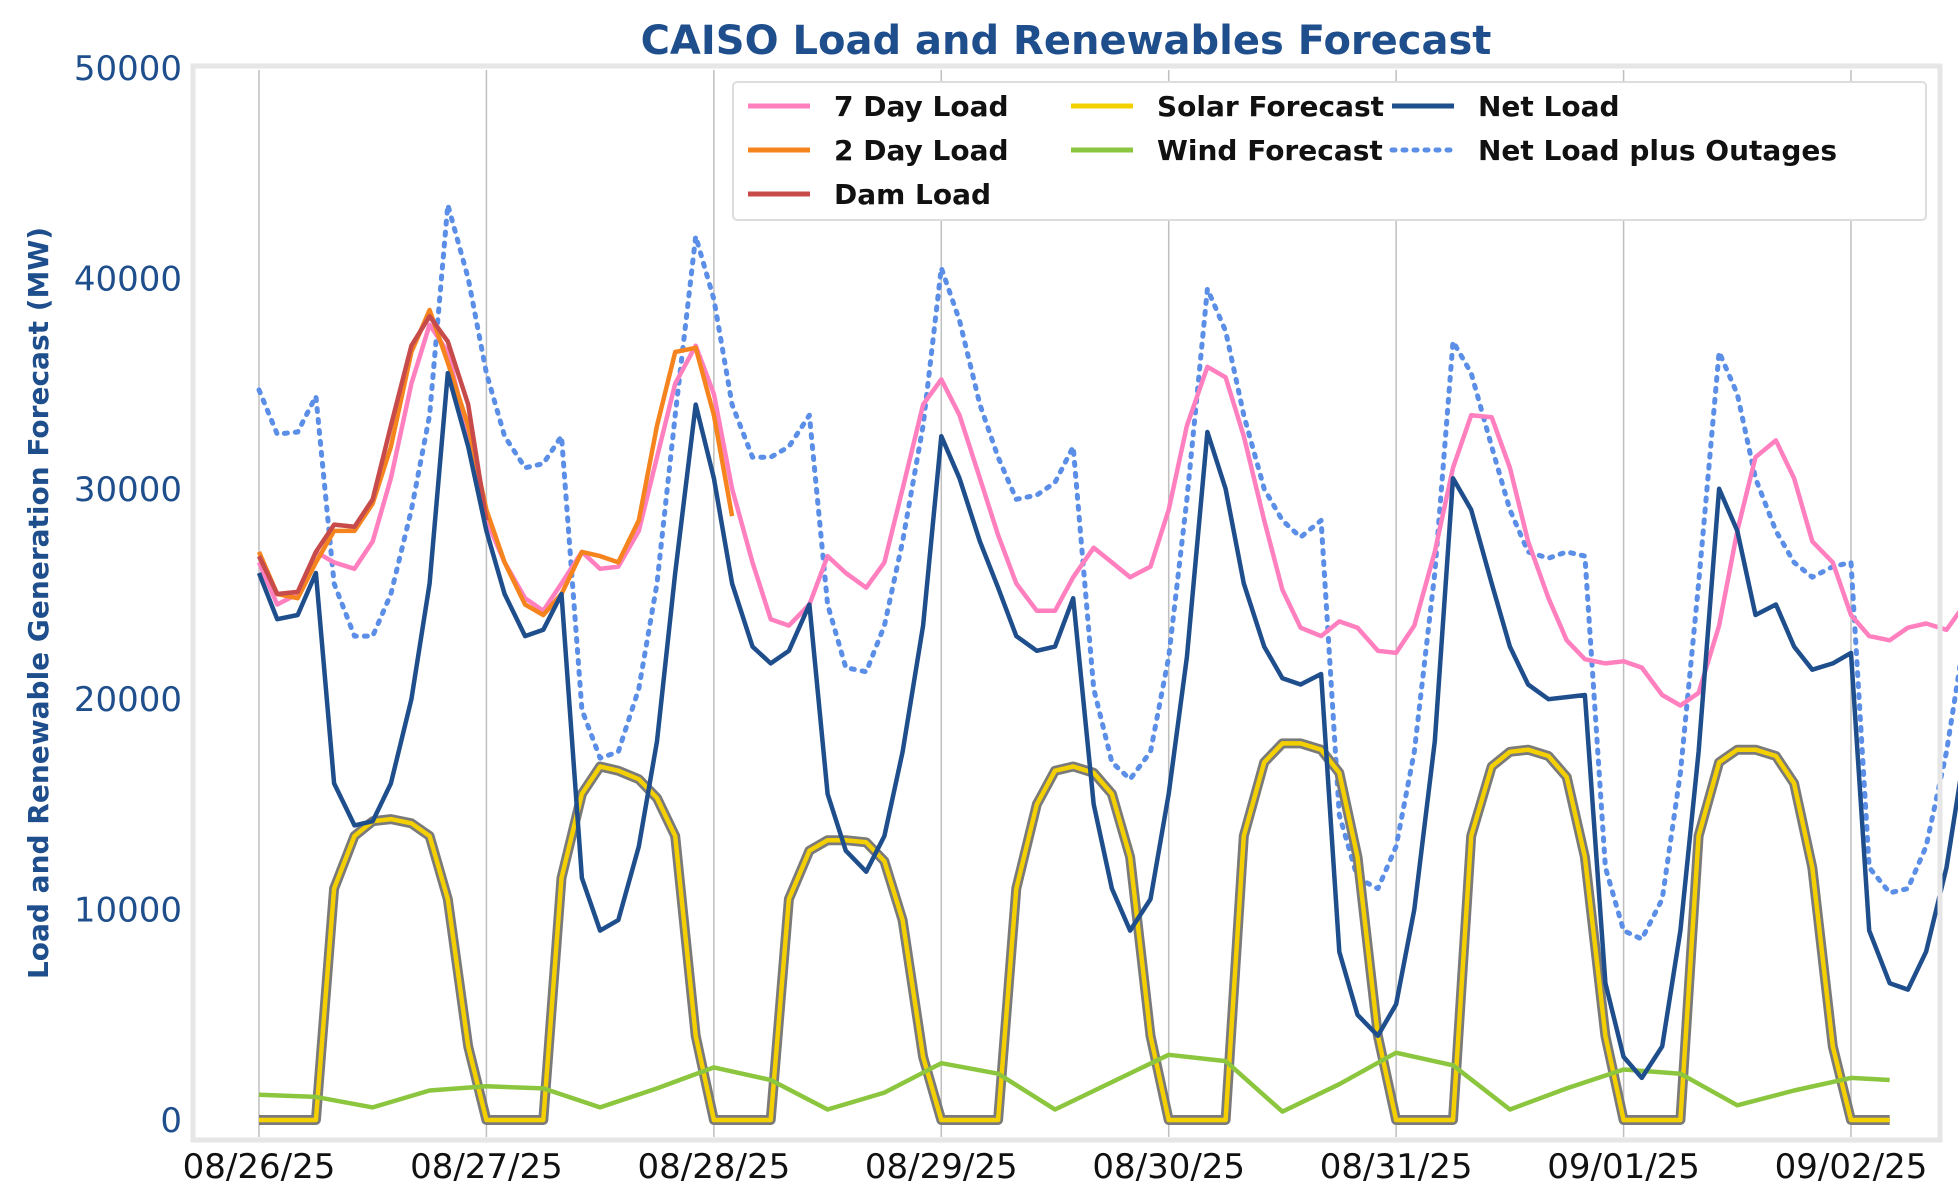 The image size is (1958, 1200). Describe the element at coordinates (941, 1167) in the screenshot. I see `x-tick-label: 08/29/25` at that location.